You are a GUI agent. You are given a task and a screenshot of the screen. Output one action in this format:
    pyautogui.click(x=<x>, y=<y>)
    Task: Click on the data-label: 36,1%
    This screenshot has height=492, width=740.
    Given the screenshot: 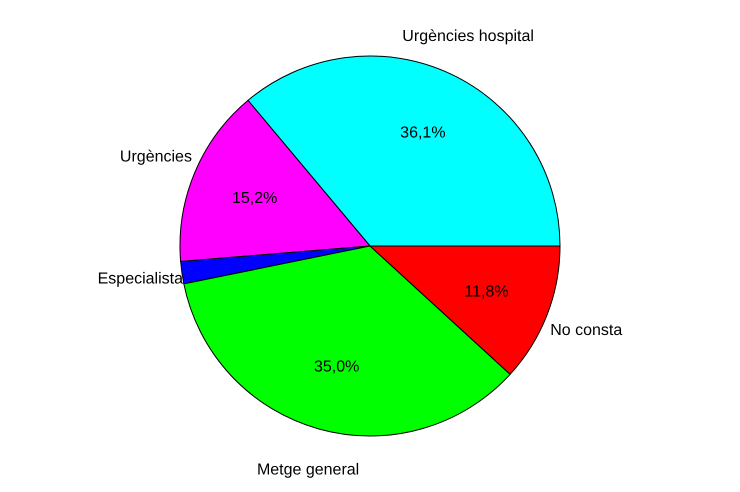 What is the action you would take?
    pyautogui.click(x=423, y=133)
    